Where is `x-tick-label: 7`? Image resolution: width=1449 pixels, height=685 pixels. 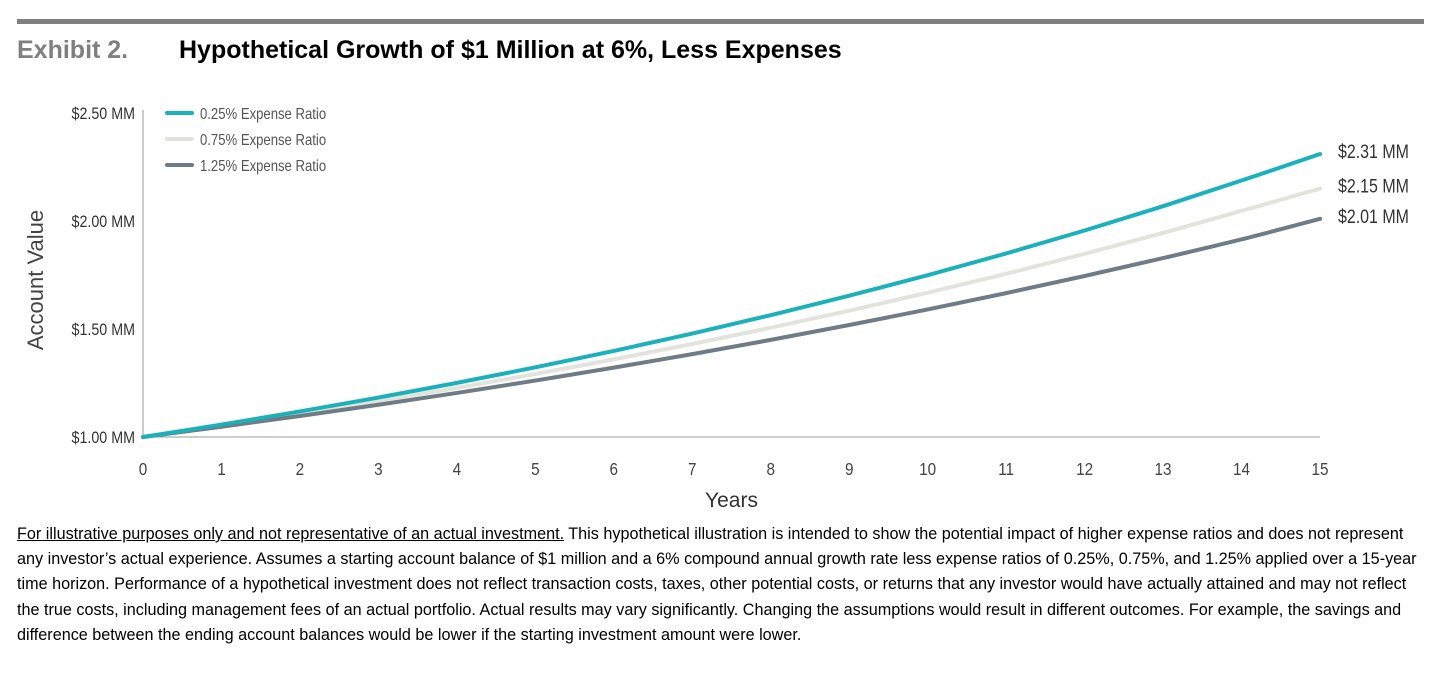 x-tick-label: 7 is located at coordinates (692, 469).